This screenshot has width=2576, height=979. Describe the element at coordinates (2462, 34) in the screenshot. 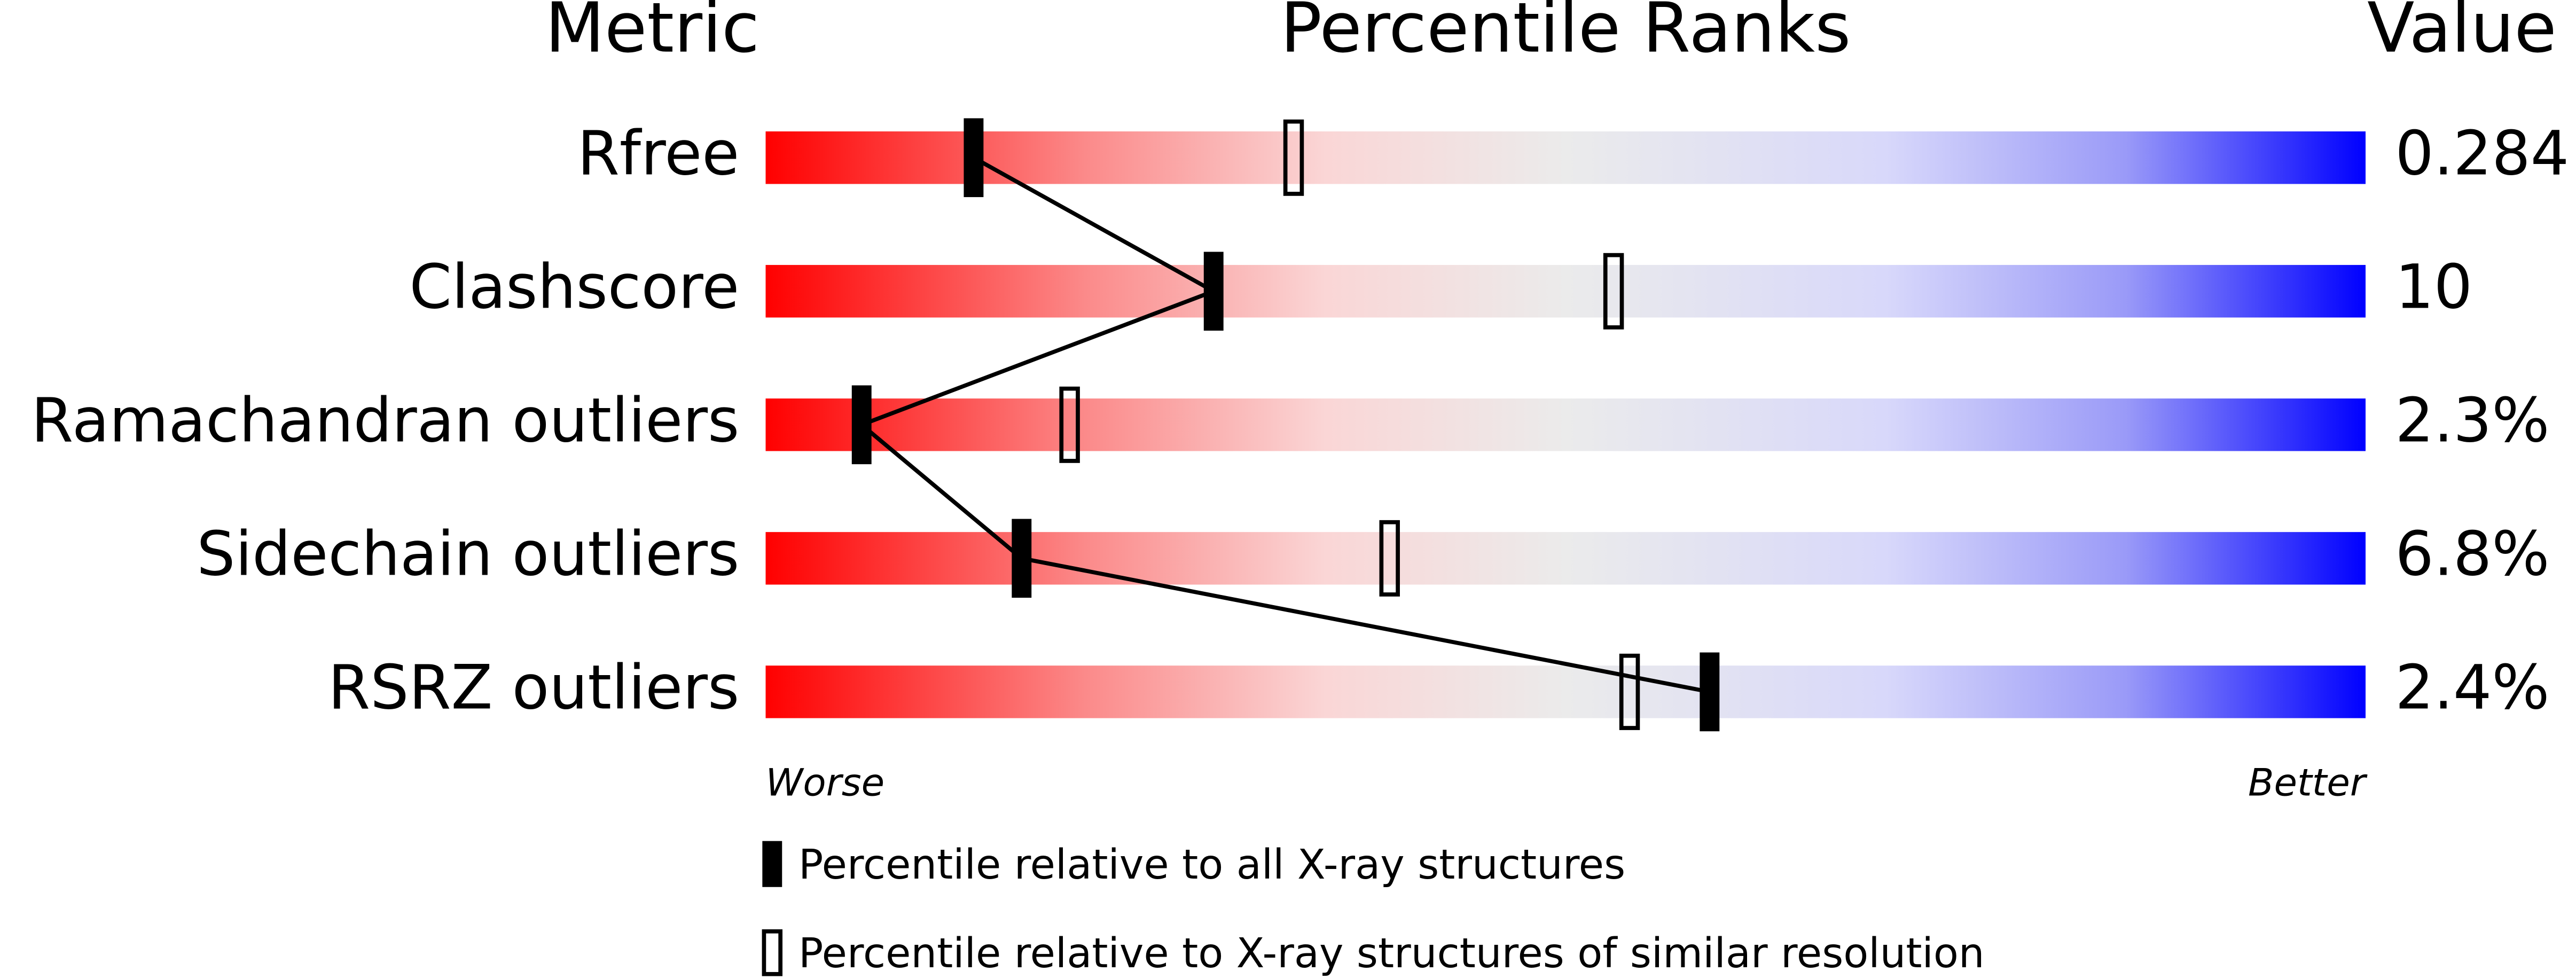

I see `value-header: Value` at that location.